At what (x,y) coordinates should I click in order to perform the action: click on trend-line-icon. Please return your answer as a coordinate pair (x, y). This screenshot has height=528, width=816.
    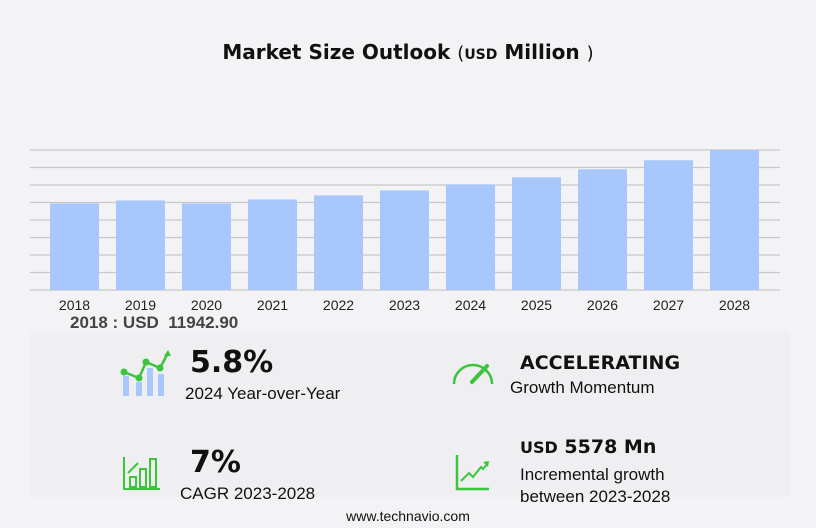
    Looking at the image, I should click on (472, 473).